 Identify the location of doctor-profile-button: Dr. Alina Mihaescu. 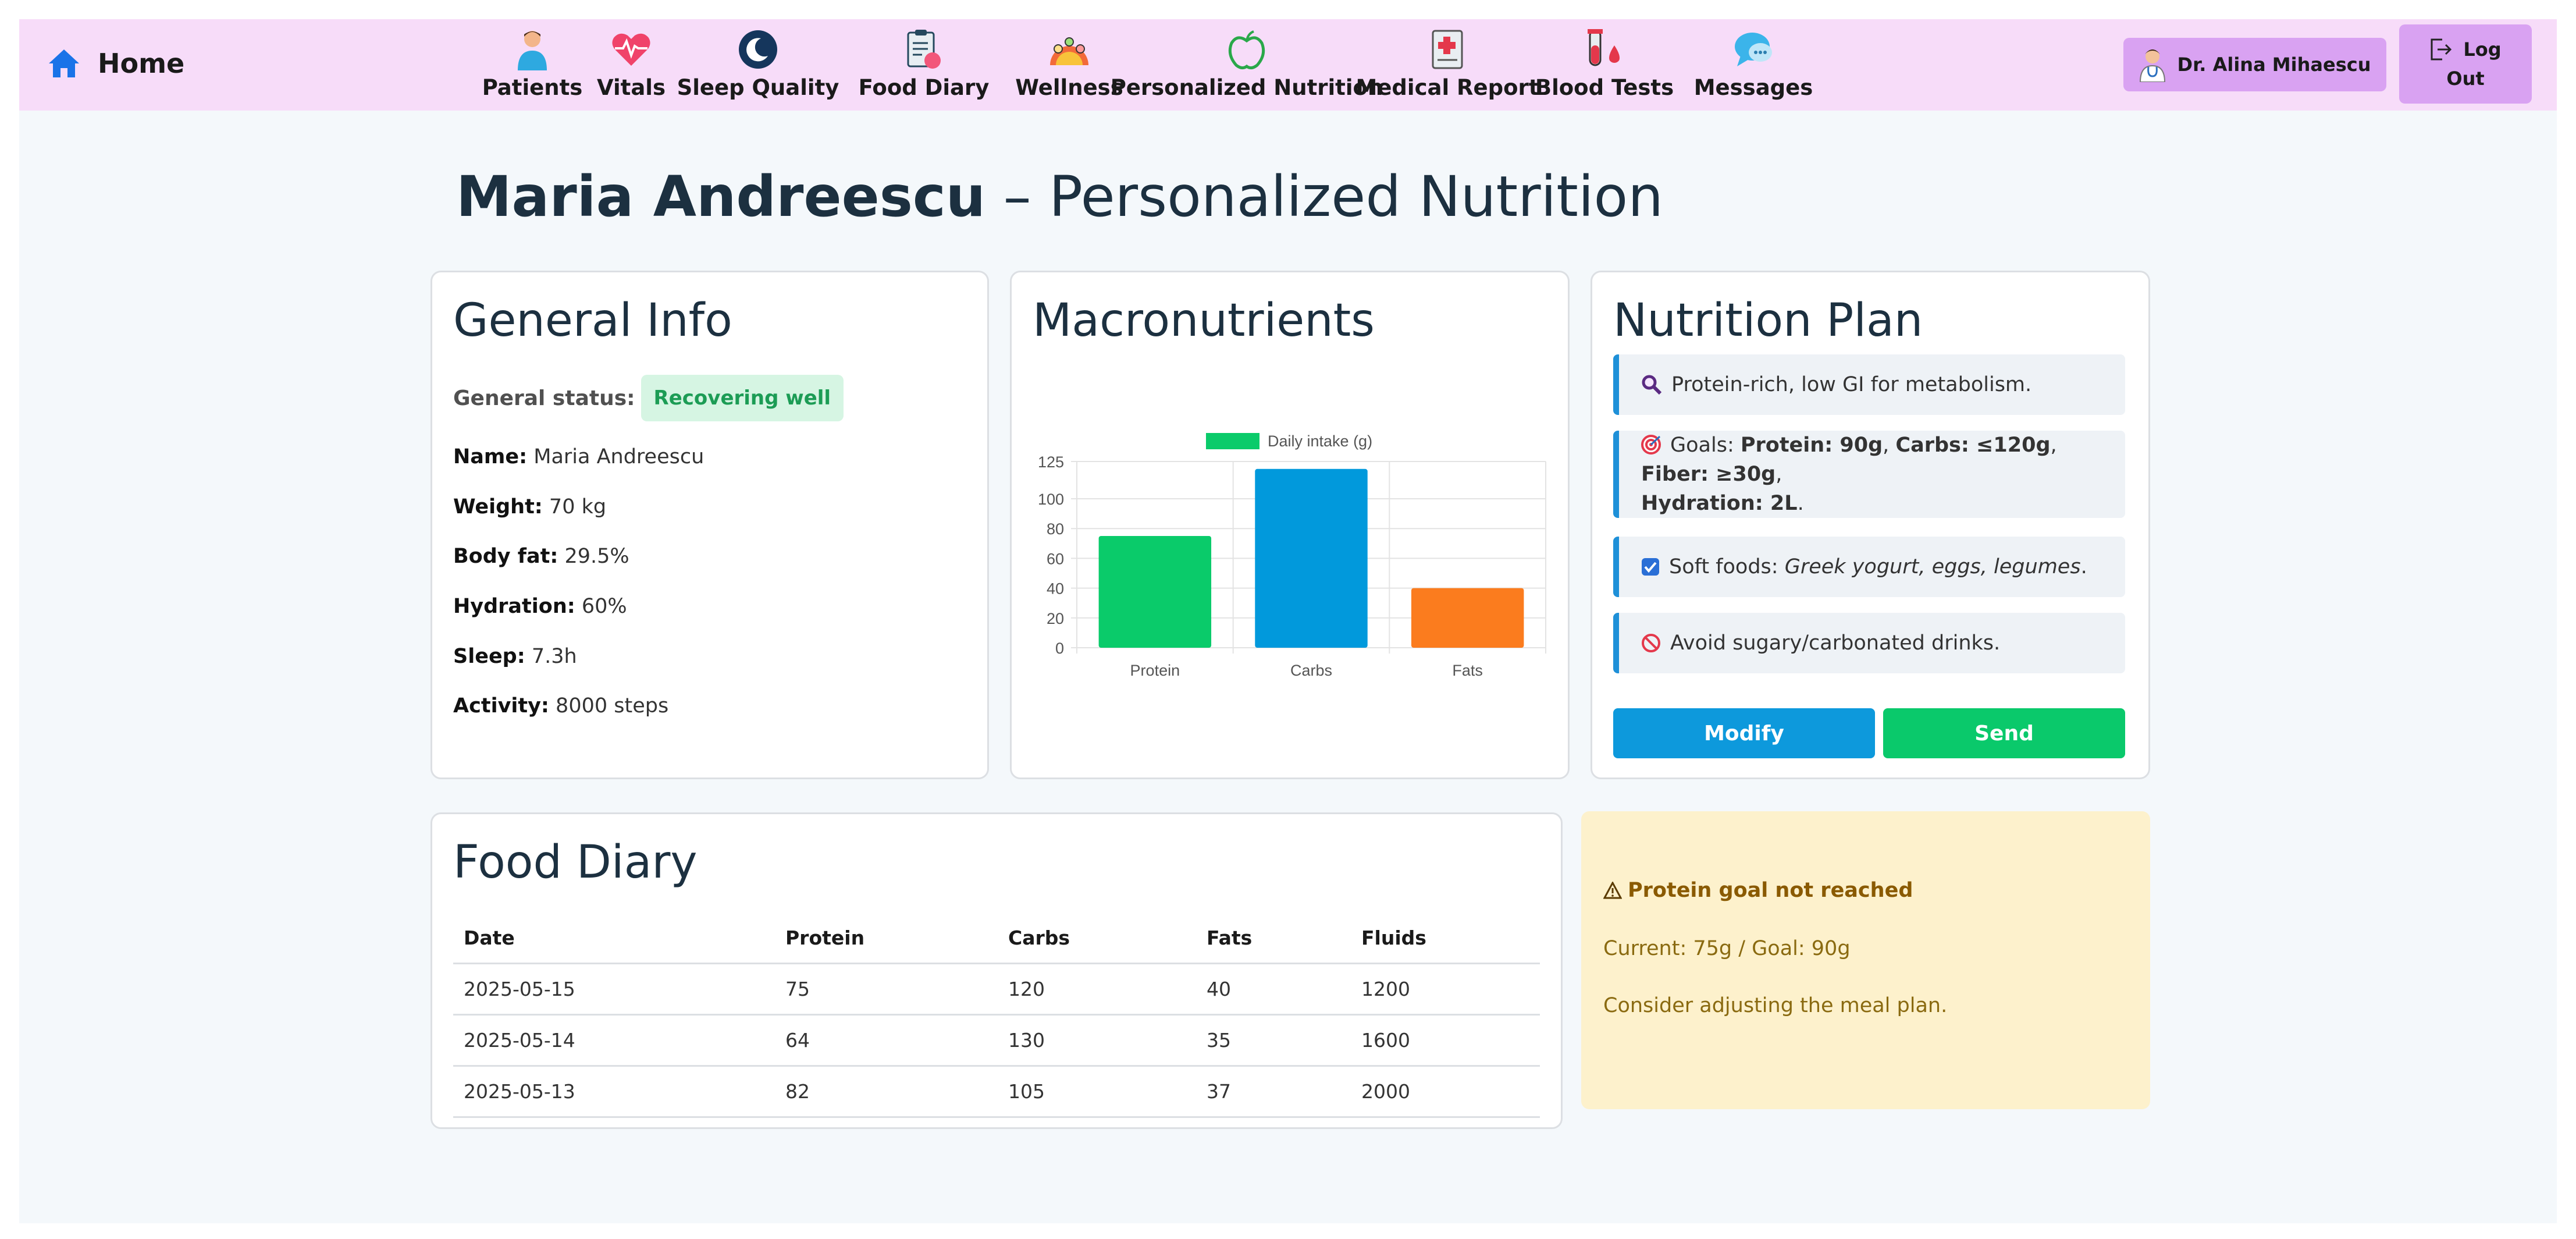
(2254, 64).